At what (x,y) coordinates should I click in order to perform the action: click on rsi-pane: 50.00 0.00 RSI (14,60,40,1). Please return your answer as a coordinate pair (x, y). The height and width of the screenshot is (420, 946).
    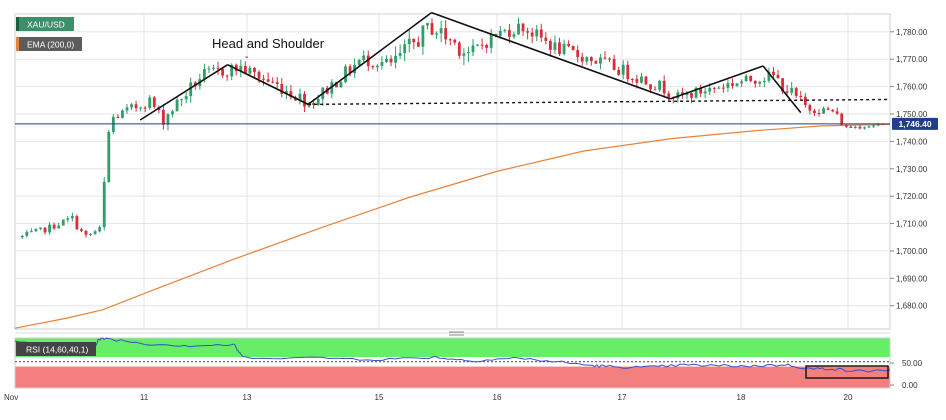
    Looking at the image, I should click on (468, 363).